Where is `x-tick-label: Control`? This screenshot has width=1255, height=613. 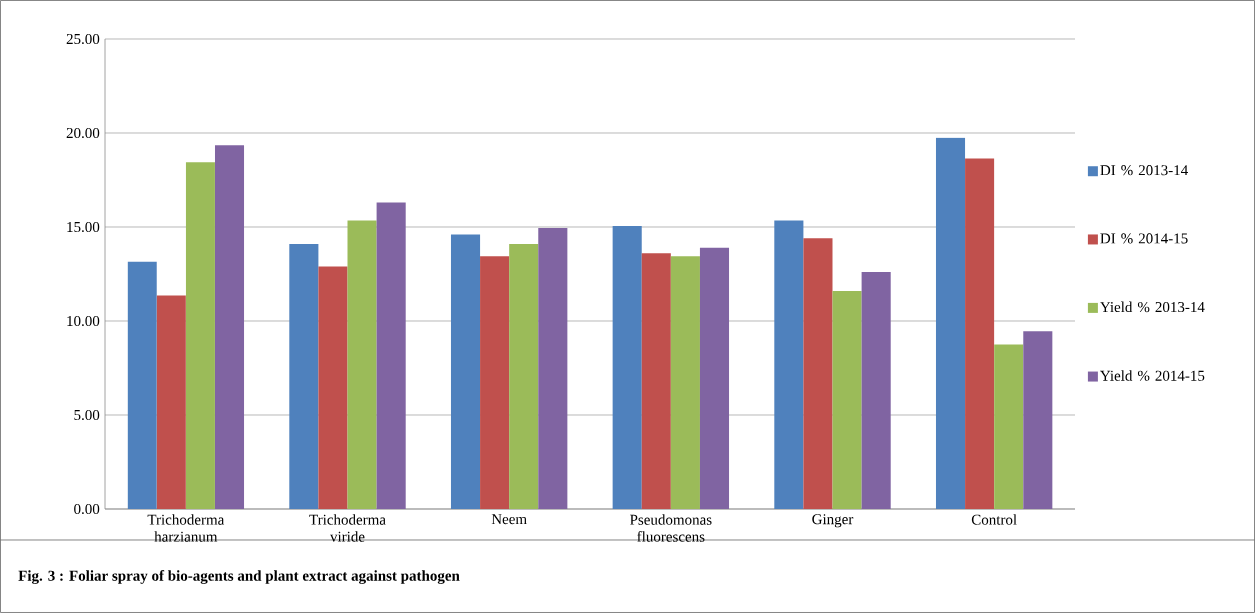 x-tick-label: Control is located at coordinates (994, 519).